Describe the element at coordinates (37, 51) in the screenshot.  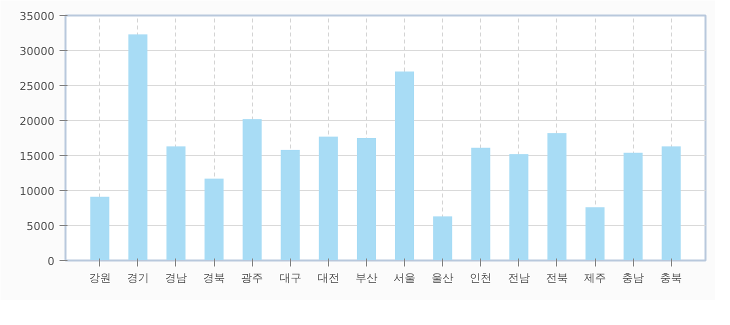
I see `y-tick-label: 30000` at that location.